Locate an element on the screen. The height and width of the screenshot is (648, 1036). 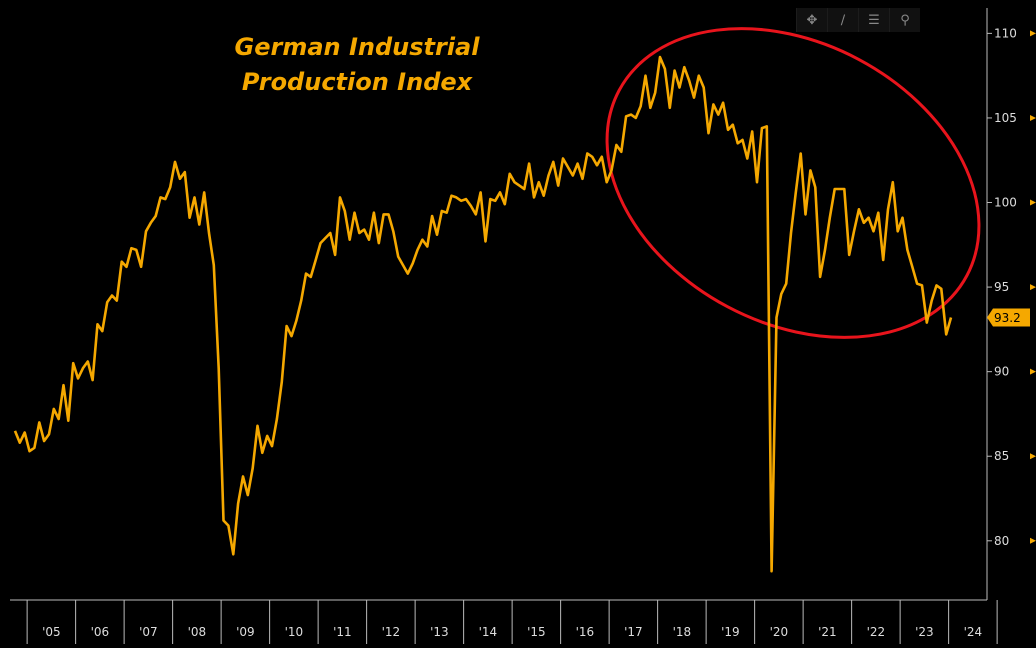
chart-toolbar: ✥ ∕ ☰ ⚲ is located at coordinates (858, 20).